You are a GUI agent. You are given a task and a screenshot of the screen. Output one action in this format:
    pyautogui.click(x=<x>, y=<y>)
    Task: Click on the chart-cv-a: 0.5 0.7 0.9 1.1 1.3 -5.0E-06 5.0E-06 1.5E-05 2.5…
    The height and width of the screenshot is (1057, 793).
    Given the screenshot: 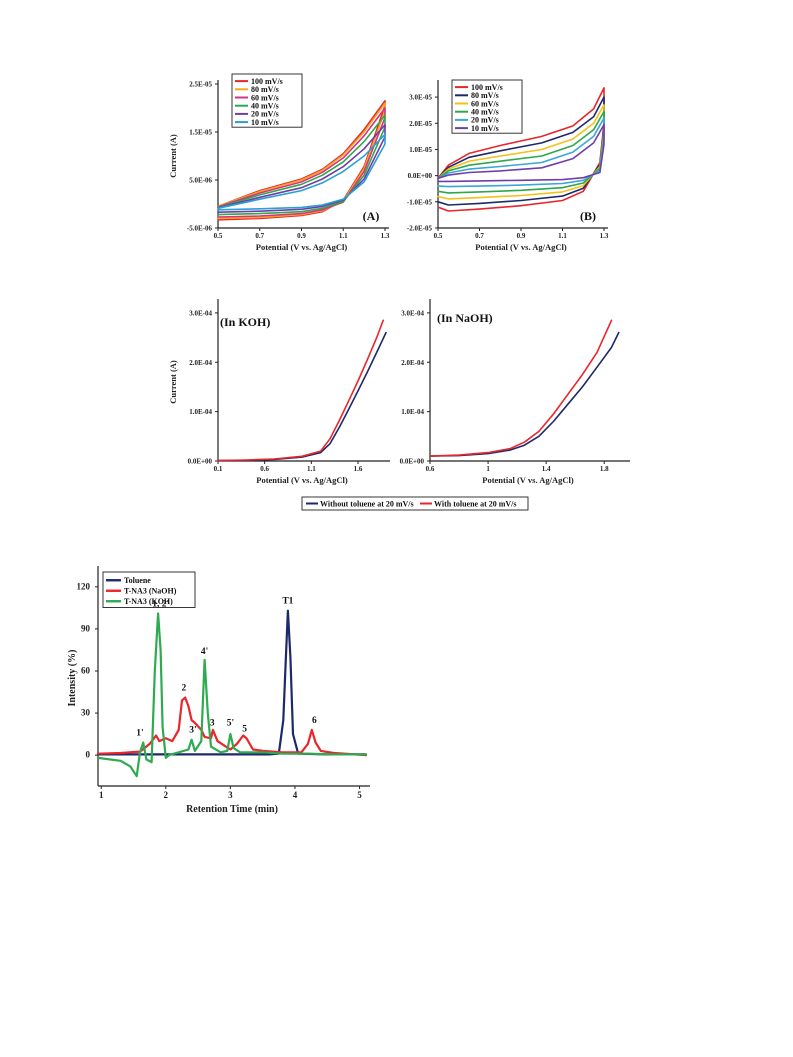 What is the action you would take?
    pyautogui.click(x=279, y=162)
    